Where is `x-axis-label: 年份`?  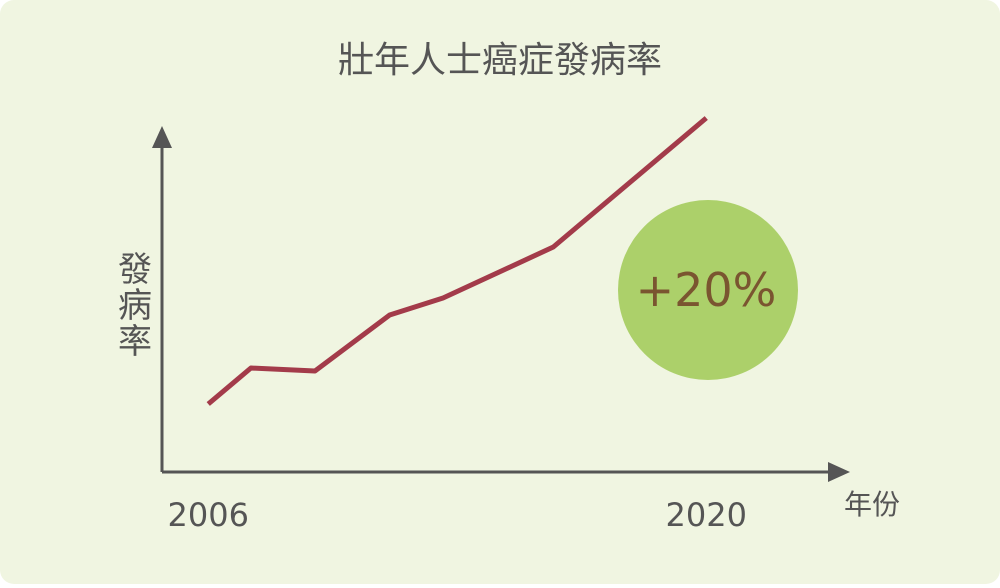 x-axis-label: 年份 is located at coordinates (872, 504).